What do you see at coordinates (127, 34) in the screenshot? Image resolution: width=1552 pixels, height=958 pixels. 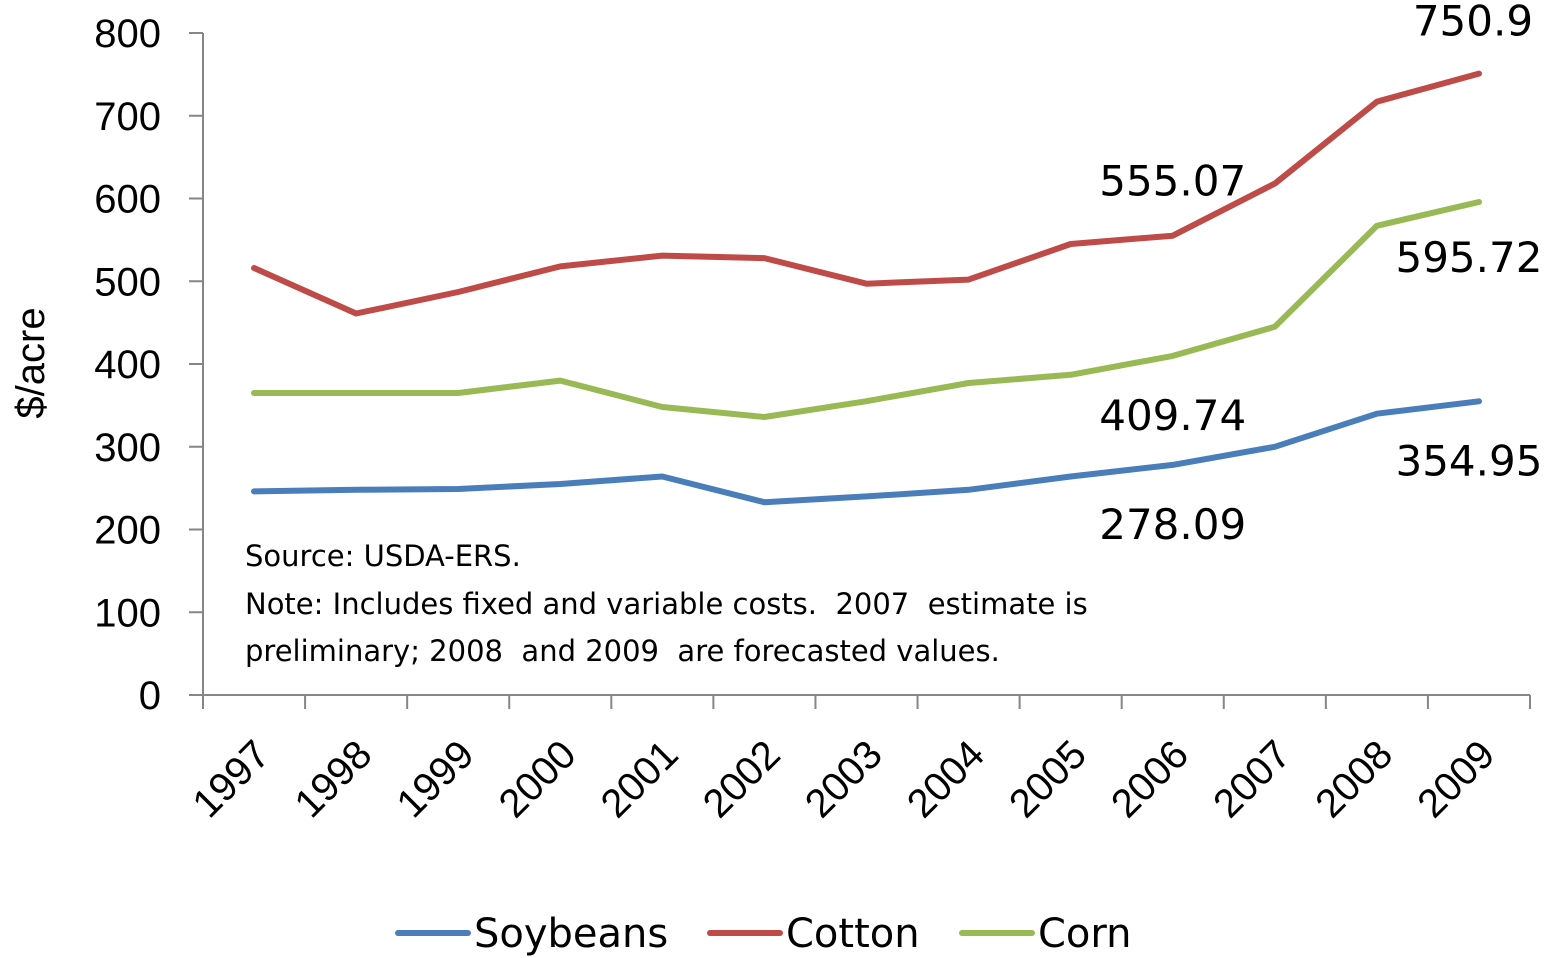 I see `y-tick-label: 800` at bounding box center [127, 34].